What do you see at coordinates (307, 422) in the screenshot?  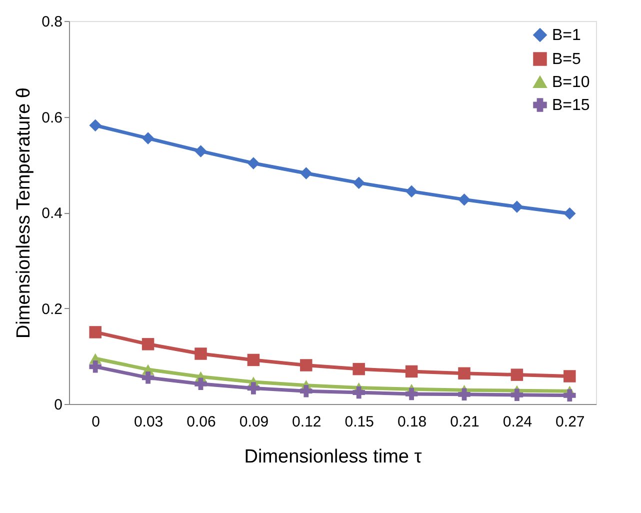 I see `x-tick-label: 0.12` at bounding box center [307, 422].